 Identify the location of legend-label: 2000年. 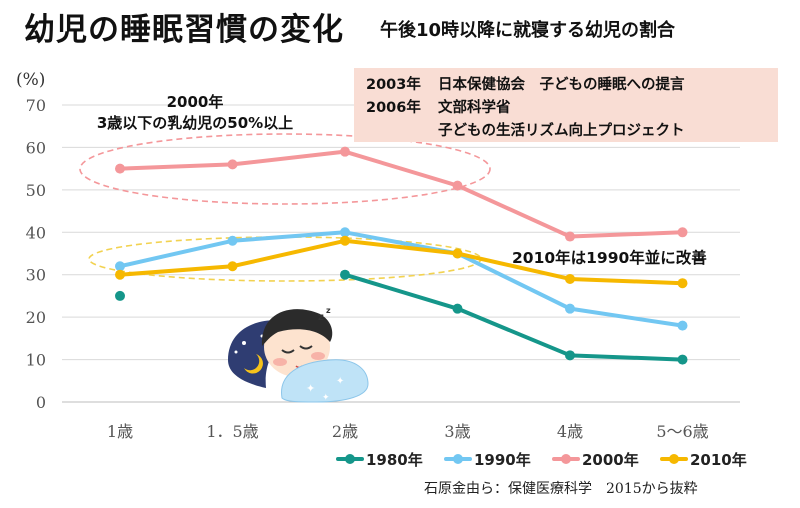
(610, 460).